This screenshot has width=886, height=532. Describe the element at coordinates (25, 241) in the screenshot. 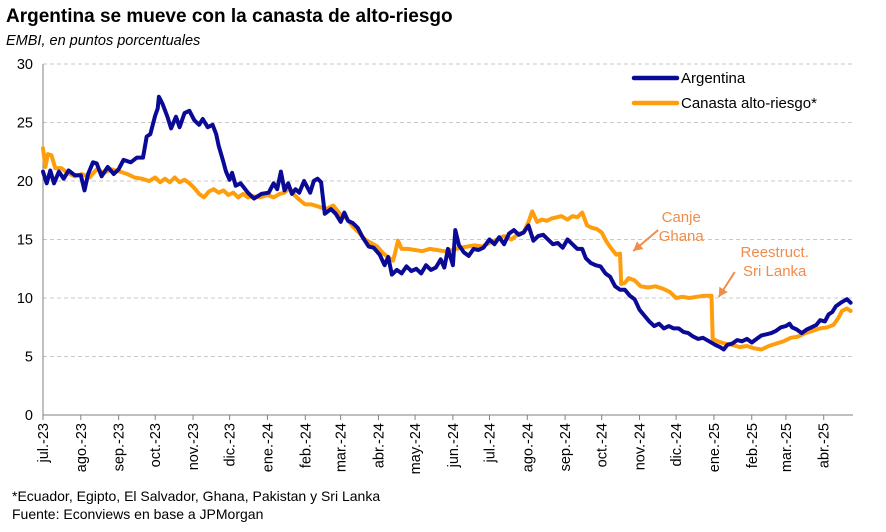

I see `y-tick-label: 15` at that location.